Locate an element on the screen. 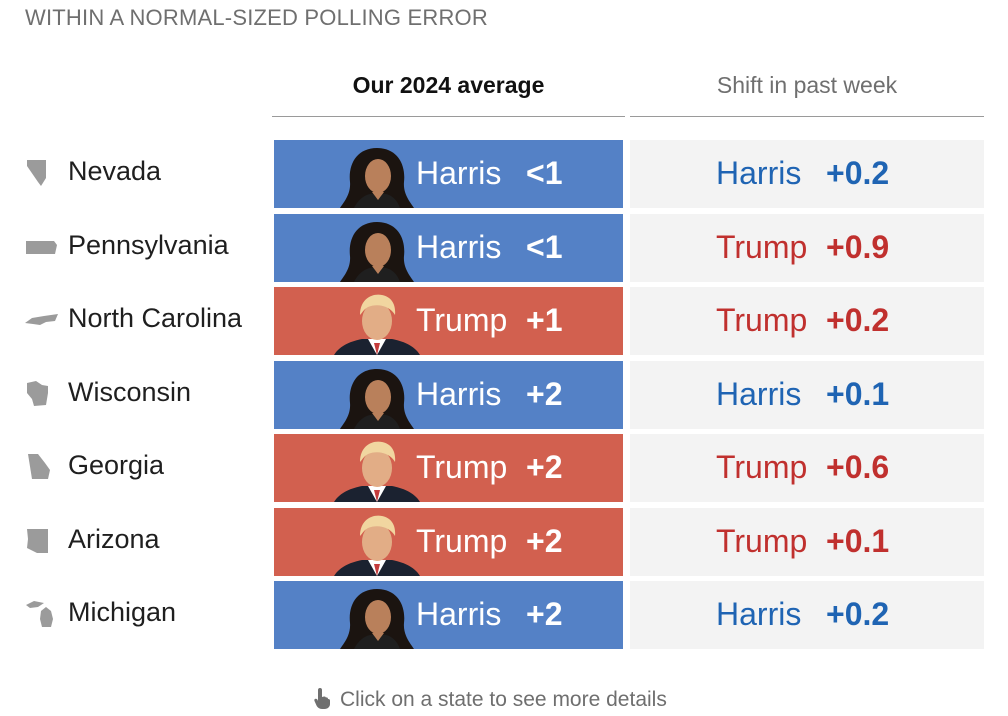 This screenshot has width=1008, height=716. state-name: Michigan is located at coordinates (122, 612).